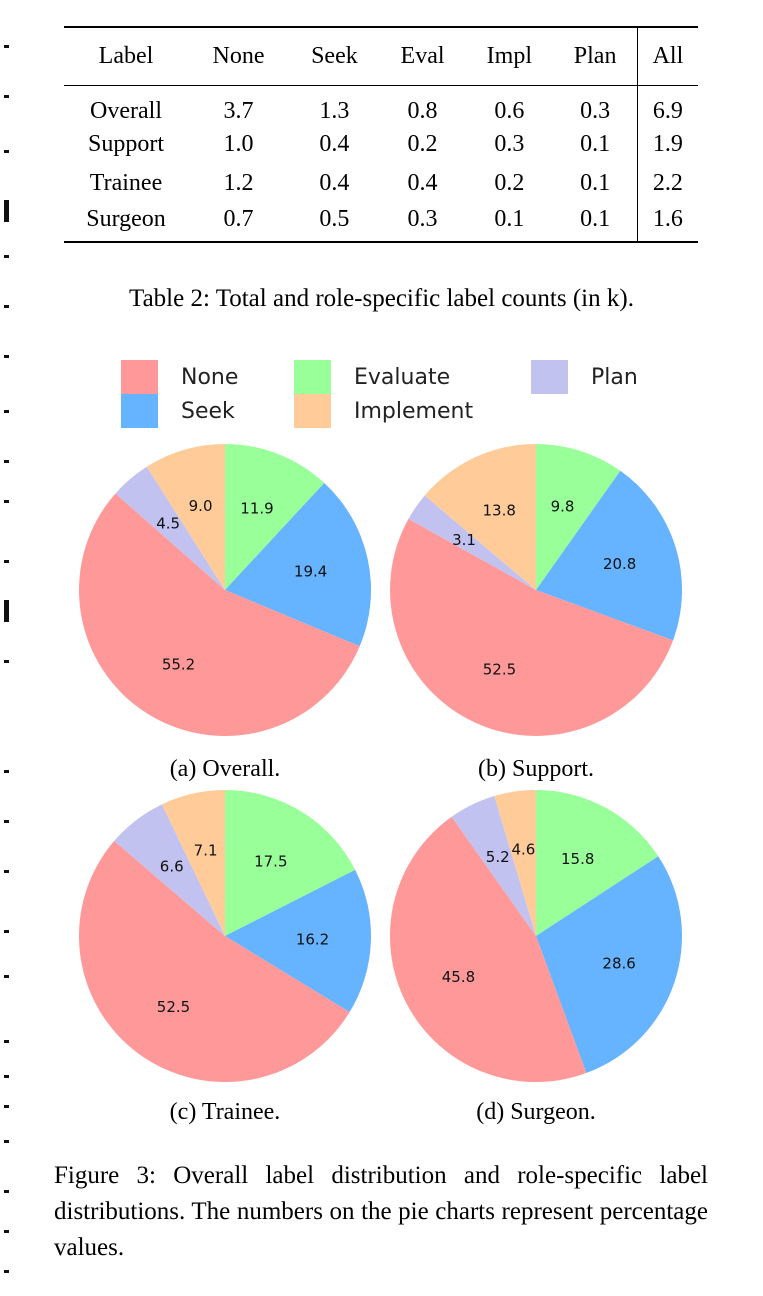  I want to click on pie-chart-support: 9.8 20.8 52.5 3.1 13.8, so click(536, 590).